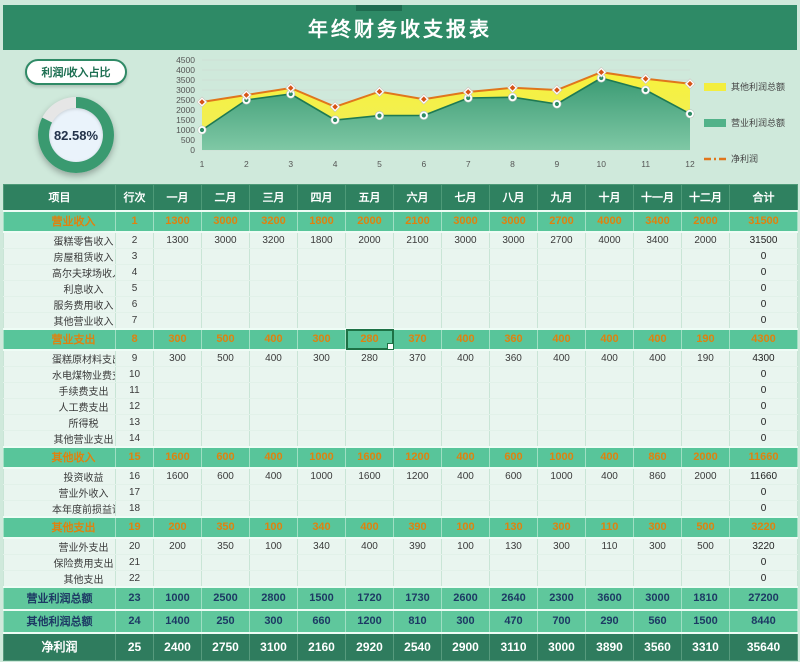  Describe the element at coordinates (59, 390) in the screenshot. I see `row-label-cell: 手续费支出` at that location.